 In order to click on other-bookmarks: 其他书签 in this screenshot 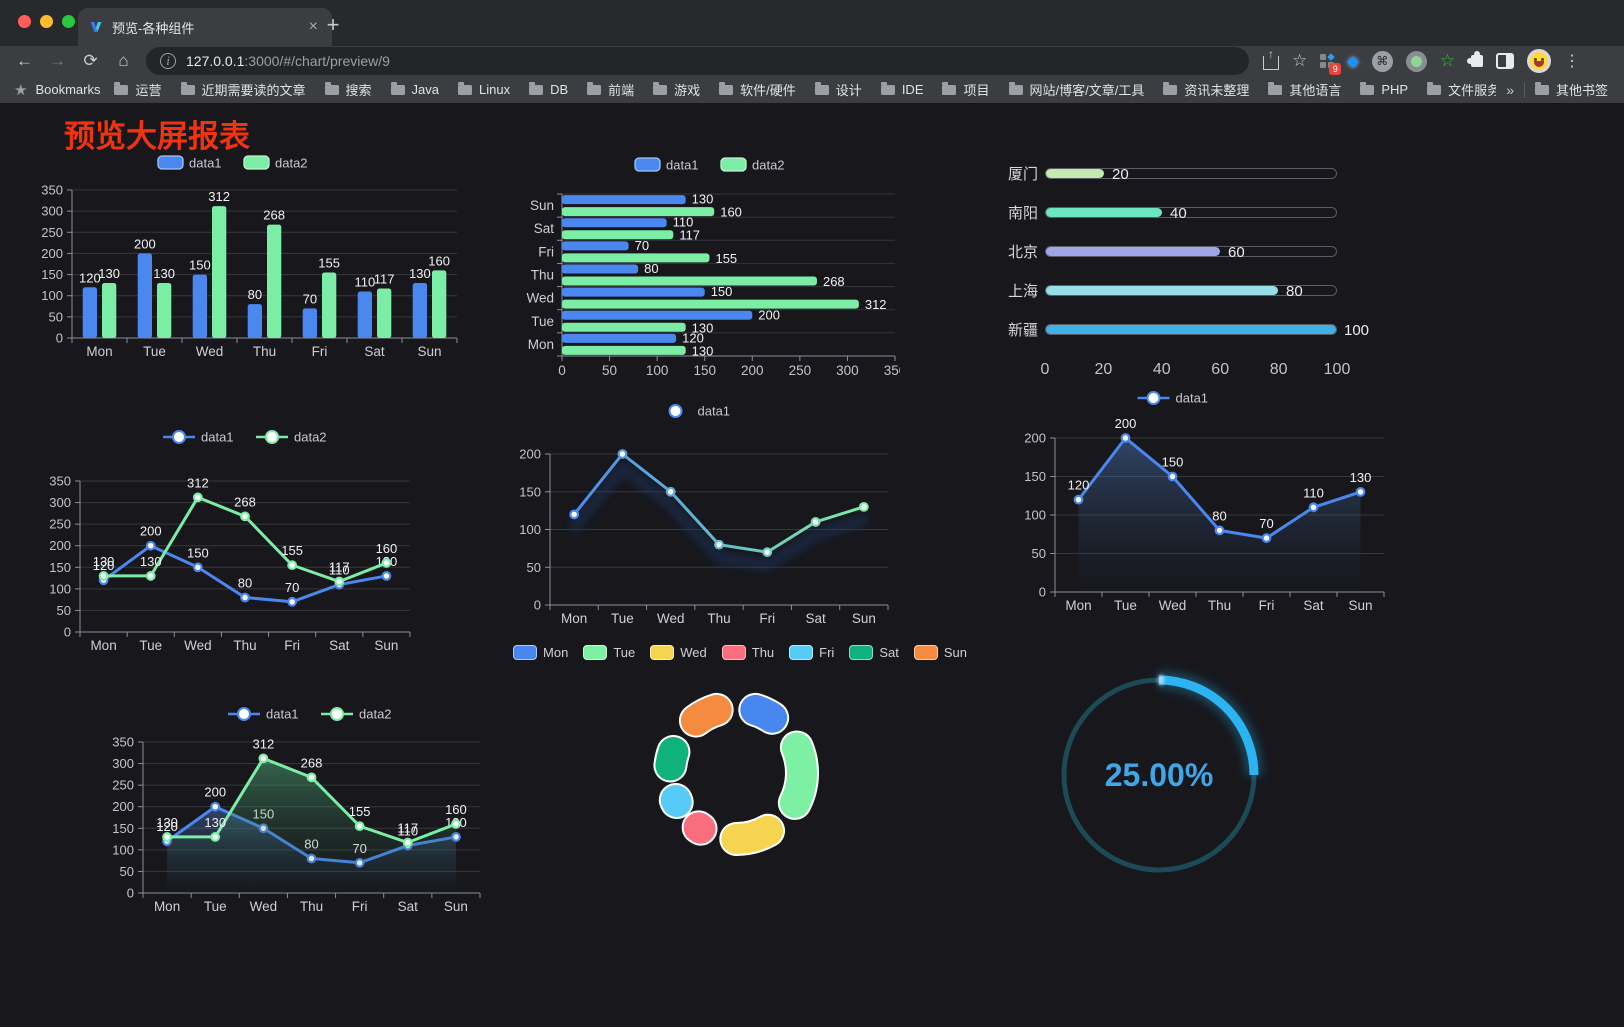, I will do `click(1571, 89)`.